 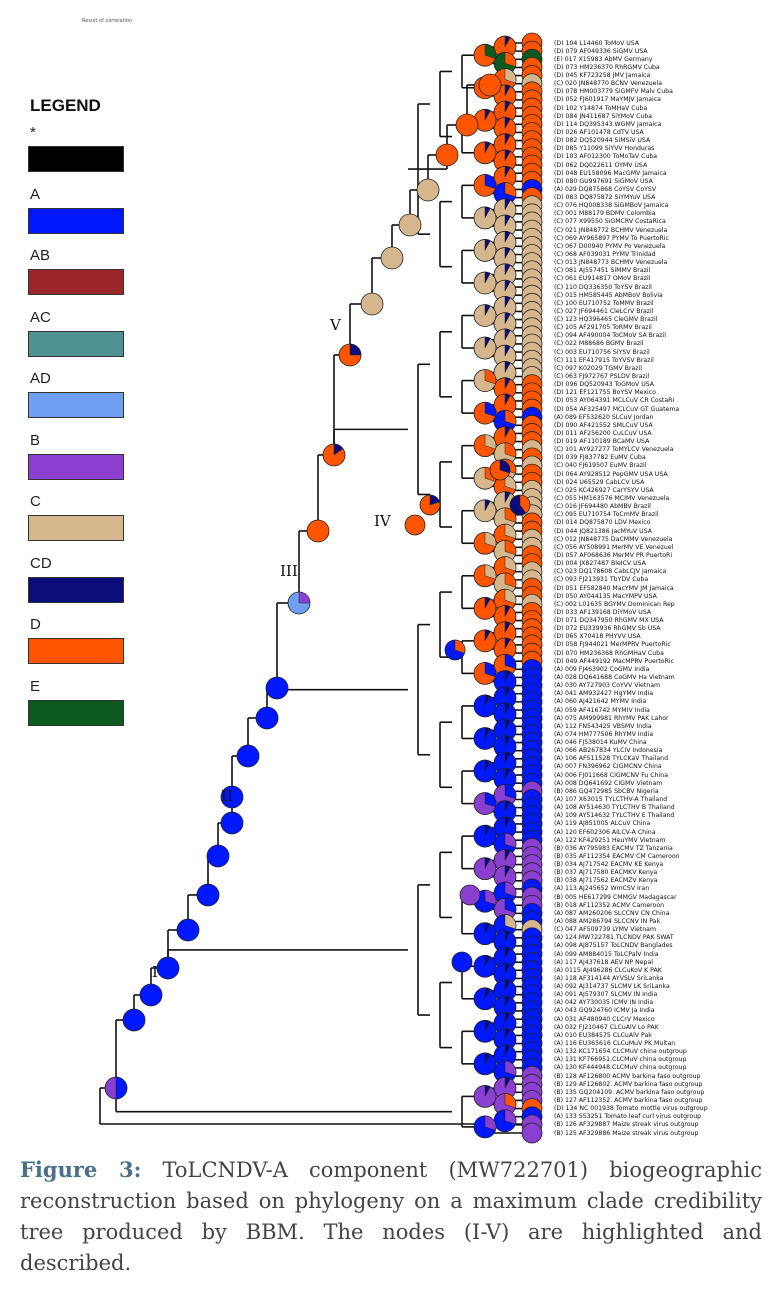 I want to click on tip-label: (A) 130 KF444948.CLCMuV china outgroup, so click(x=620, y=1068).